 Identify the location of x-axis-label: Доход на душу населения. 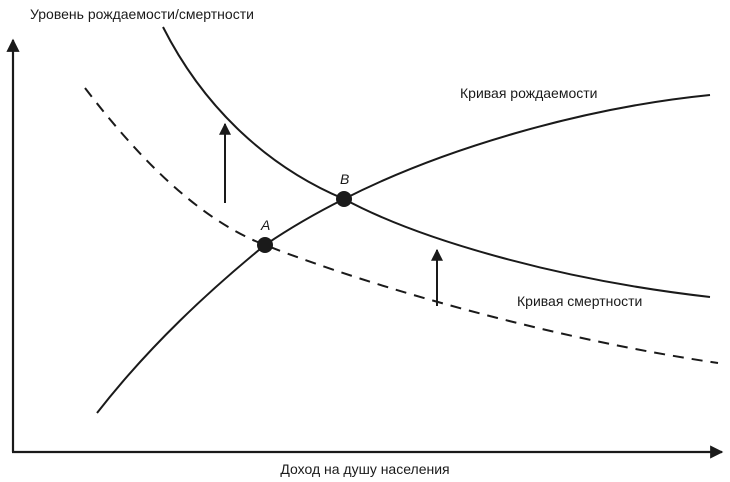
(364, 469).